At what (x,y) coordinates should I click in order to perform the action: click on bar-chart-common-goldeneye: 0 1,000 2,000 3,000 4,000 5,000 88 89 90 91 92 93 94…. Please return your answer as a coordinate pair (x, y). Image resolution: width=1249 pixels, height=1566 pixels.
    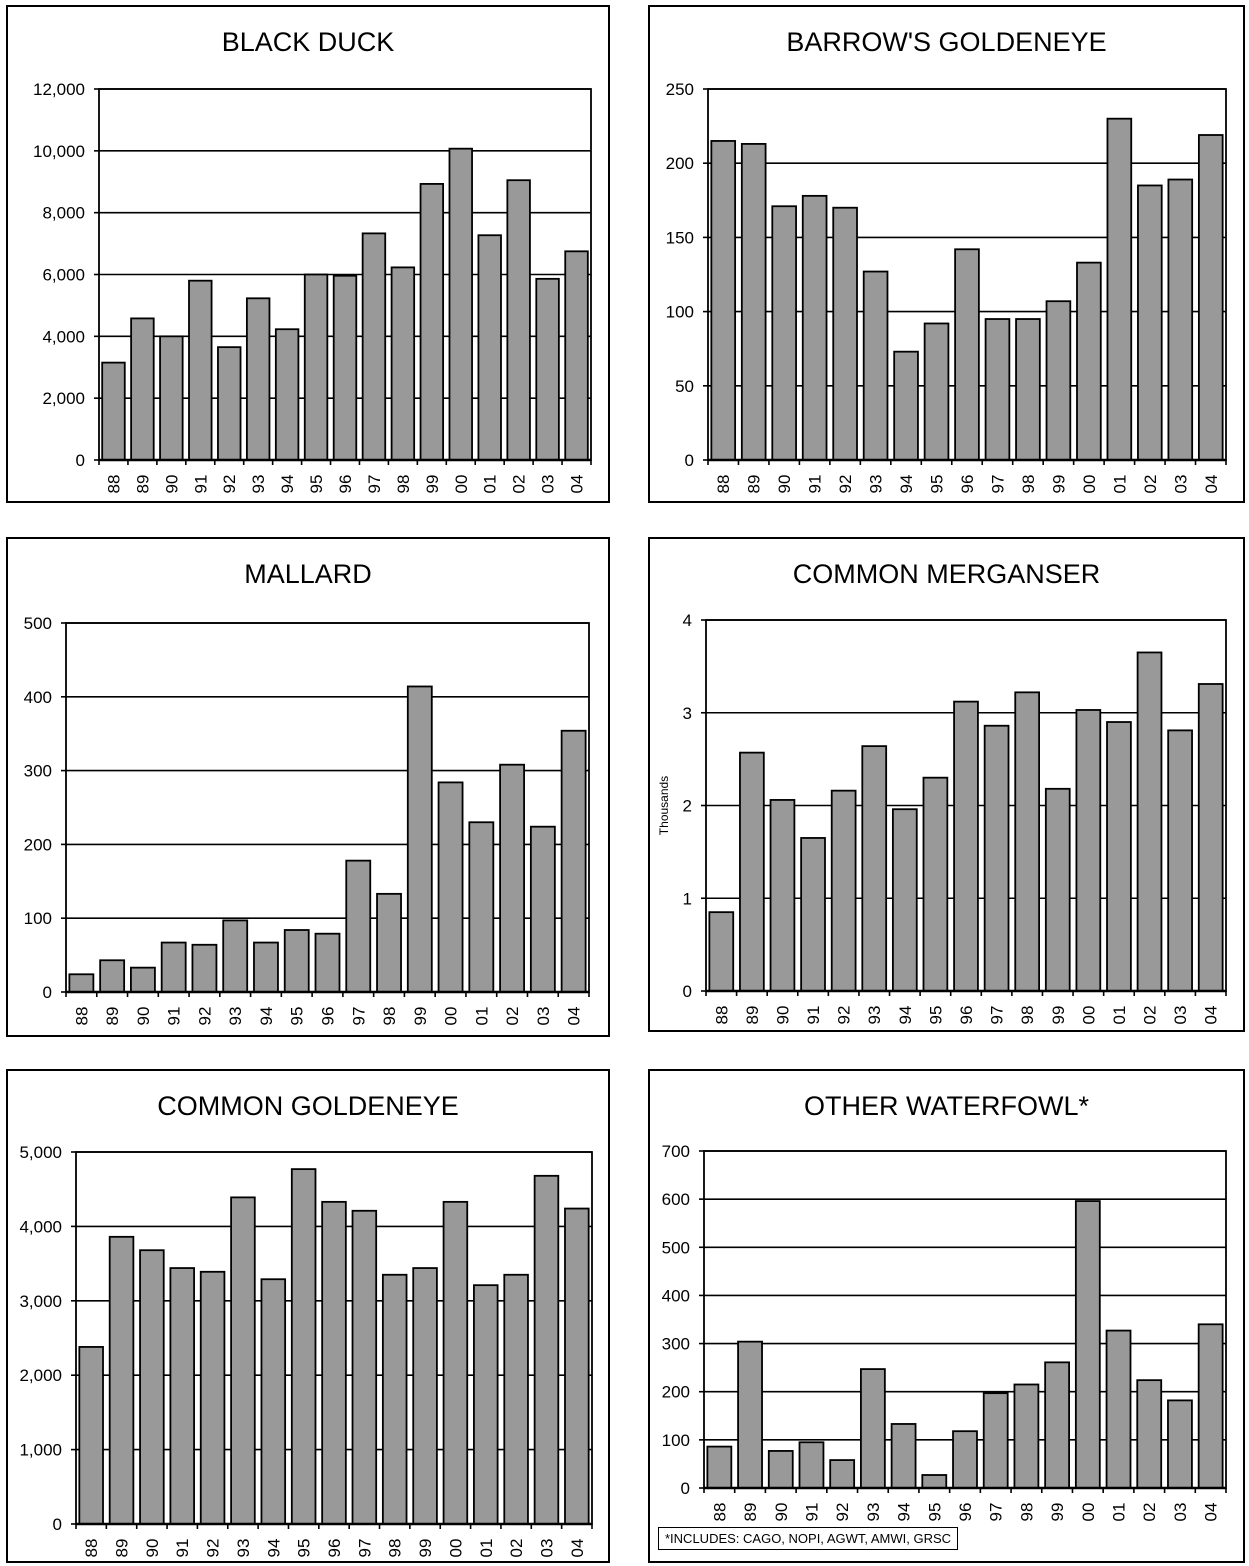
    Looking at the image, I should click on (306, 1350).